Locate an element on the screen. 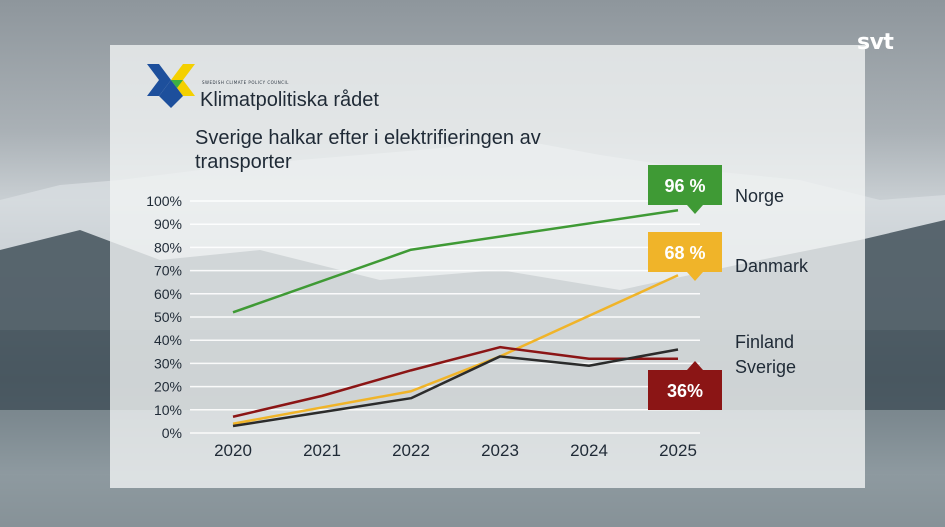 Image resolution: width=945 pixels, height=527 pixels. series-line-danmark is located at coordinates (455, 349).